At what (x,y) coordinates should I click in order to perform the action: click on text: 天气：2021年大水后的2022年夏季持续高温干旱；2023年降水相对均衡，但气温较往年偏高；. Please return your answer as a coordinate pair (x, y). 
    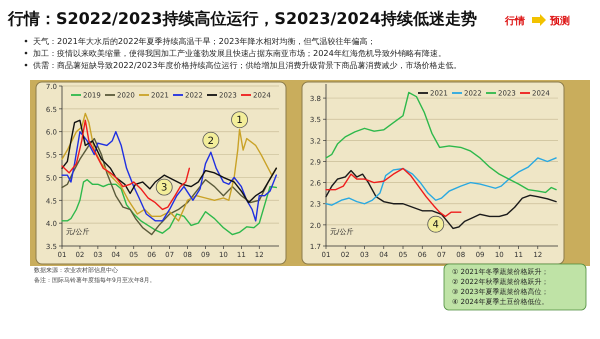
    Looking at the image, I should click on (204, 41).